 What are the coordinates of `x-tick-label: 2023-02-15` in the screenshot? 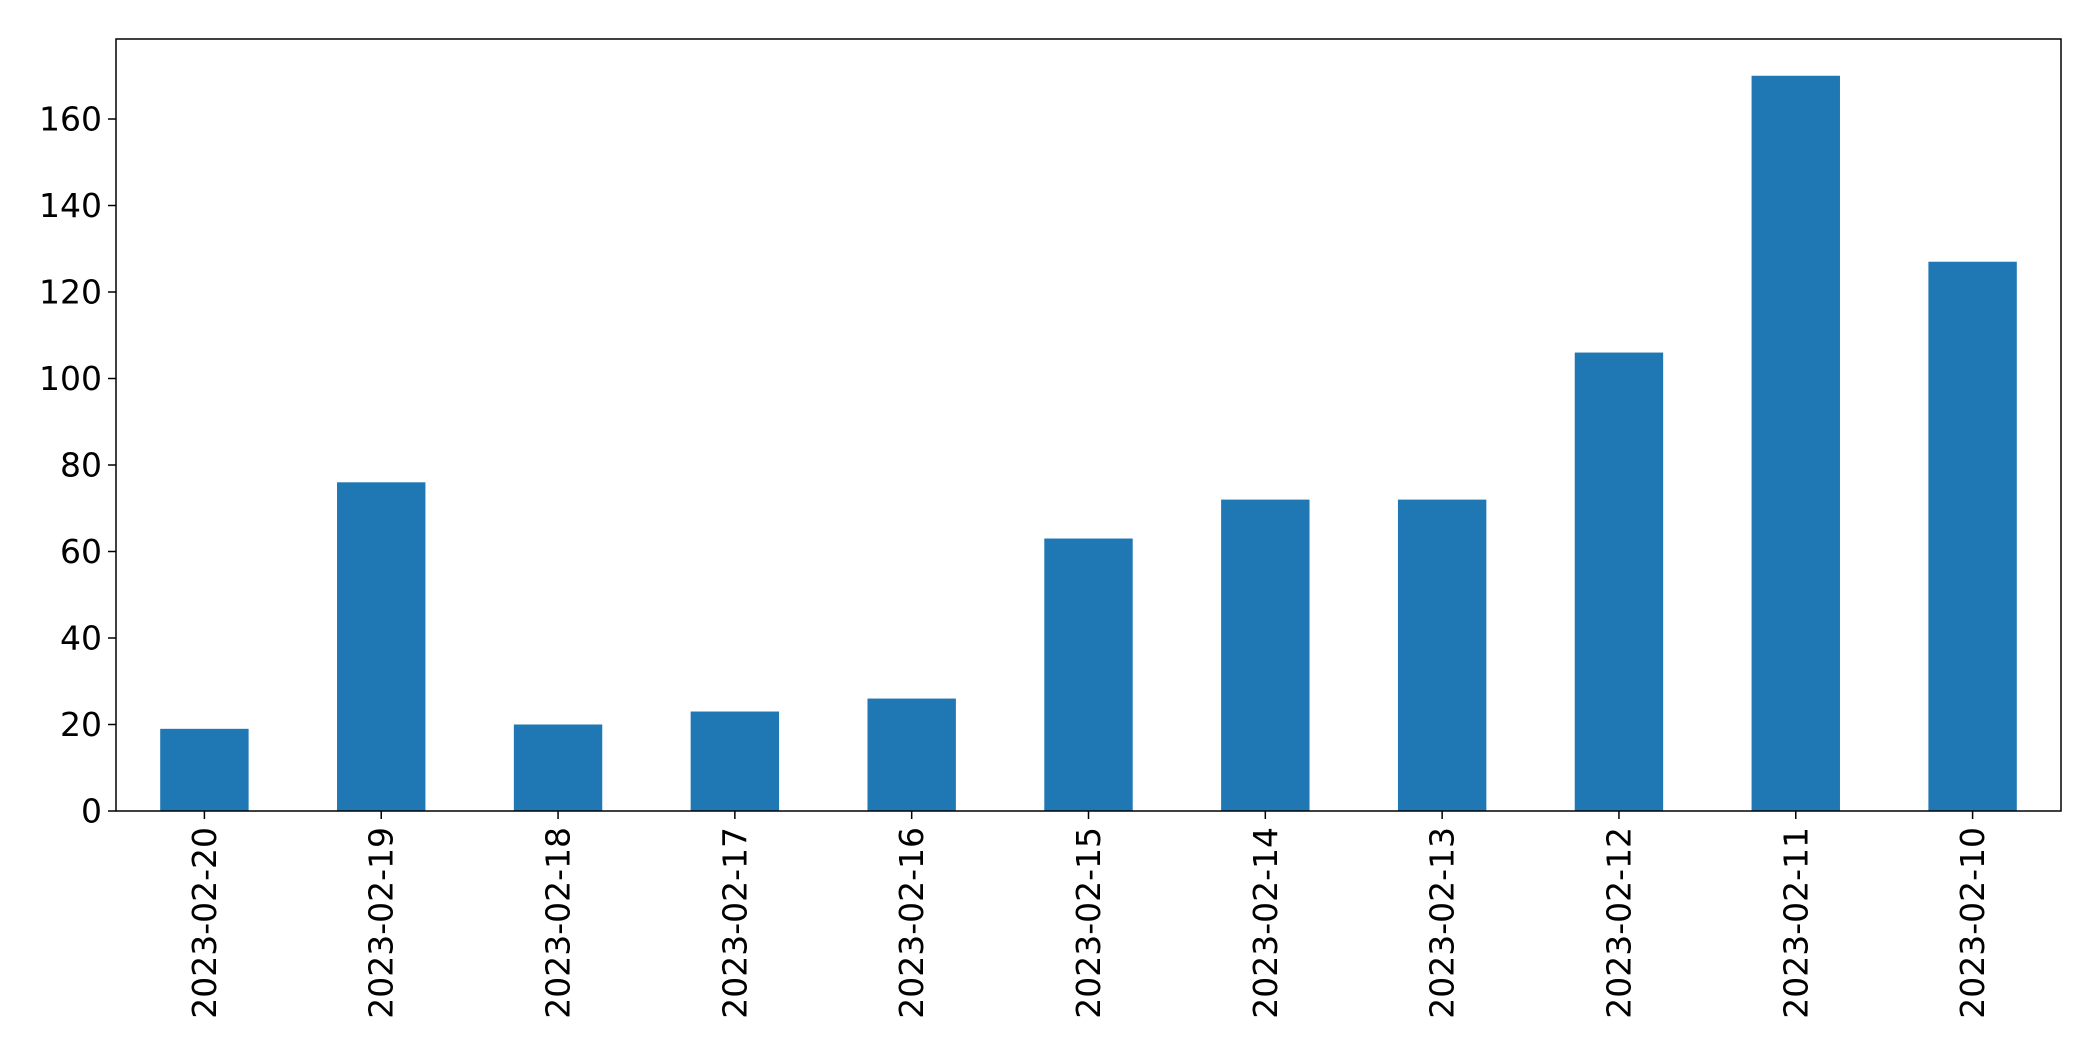 It's located at (1088, 923).